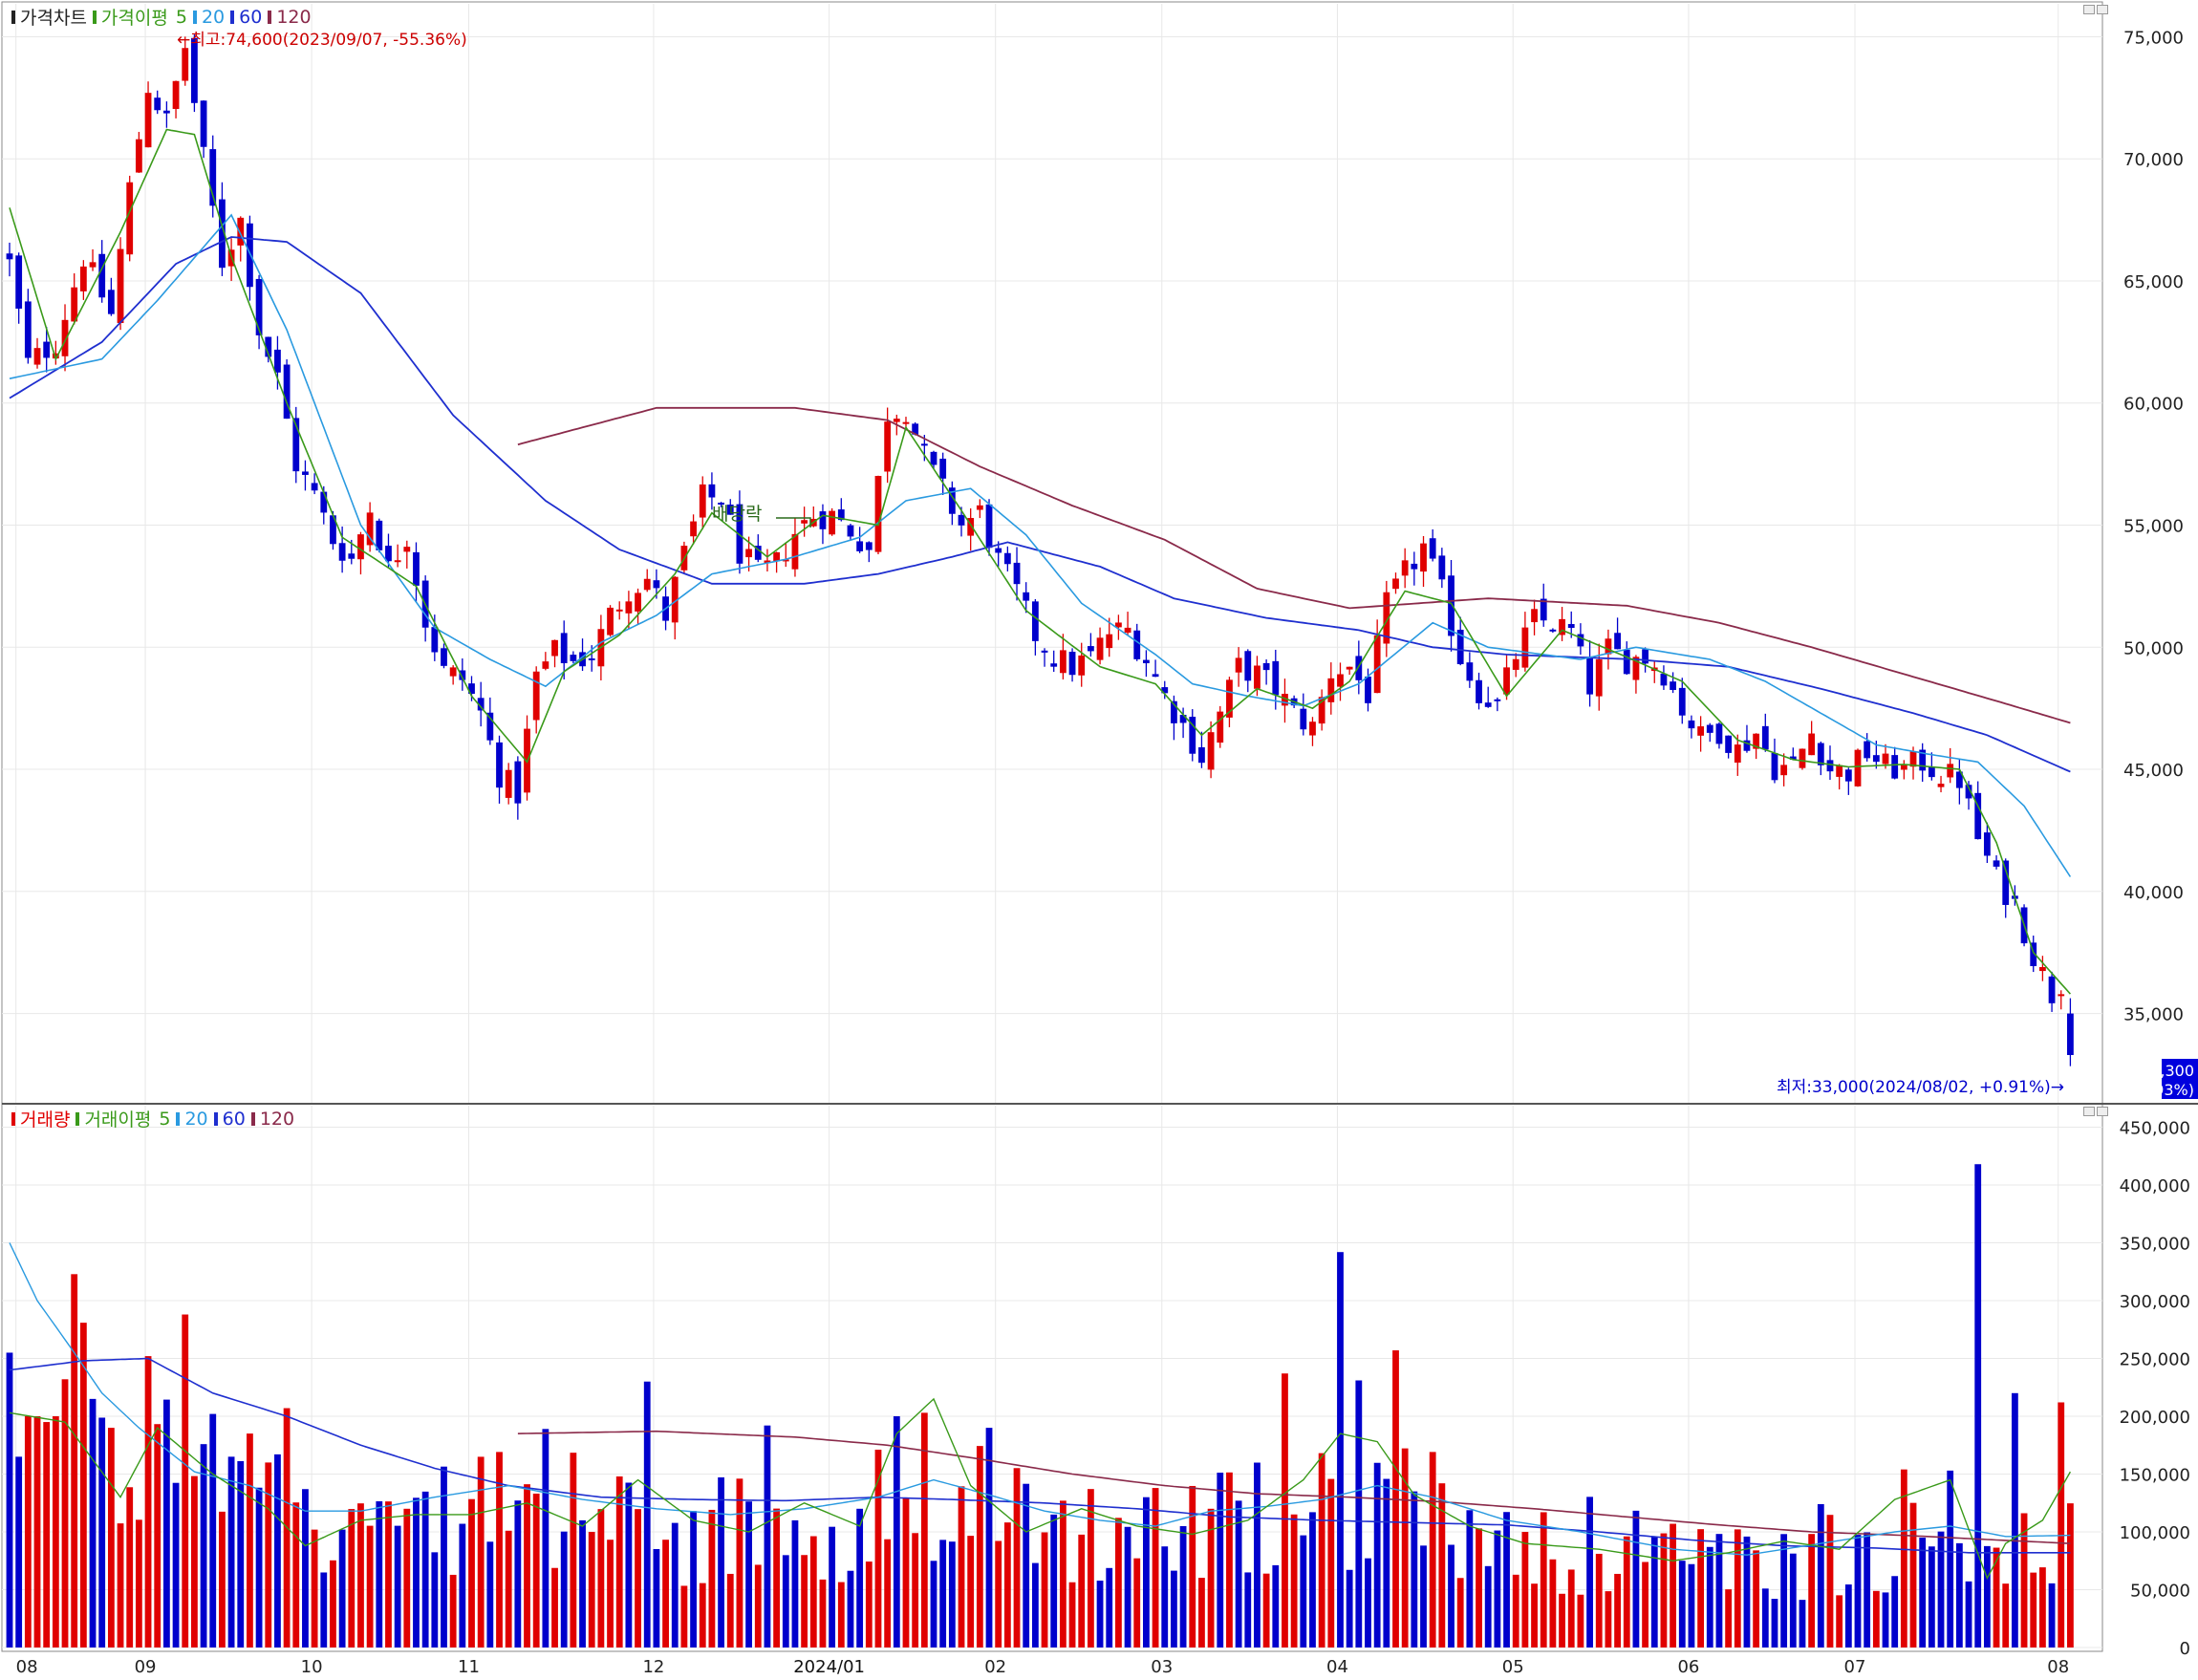  Describe the element at coordinates (294, 17) in the screenshot. I see `ma120-legend: 120` at that location.